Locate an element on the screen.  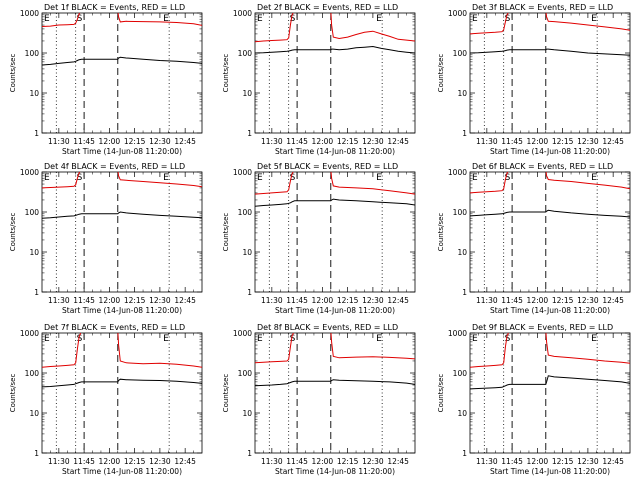
panel-title: Det 9f BLACK = Events, RED = LLD is located at coordinates (542, 327).